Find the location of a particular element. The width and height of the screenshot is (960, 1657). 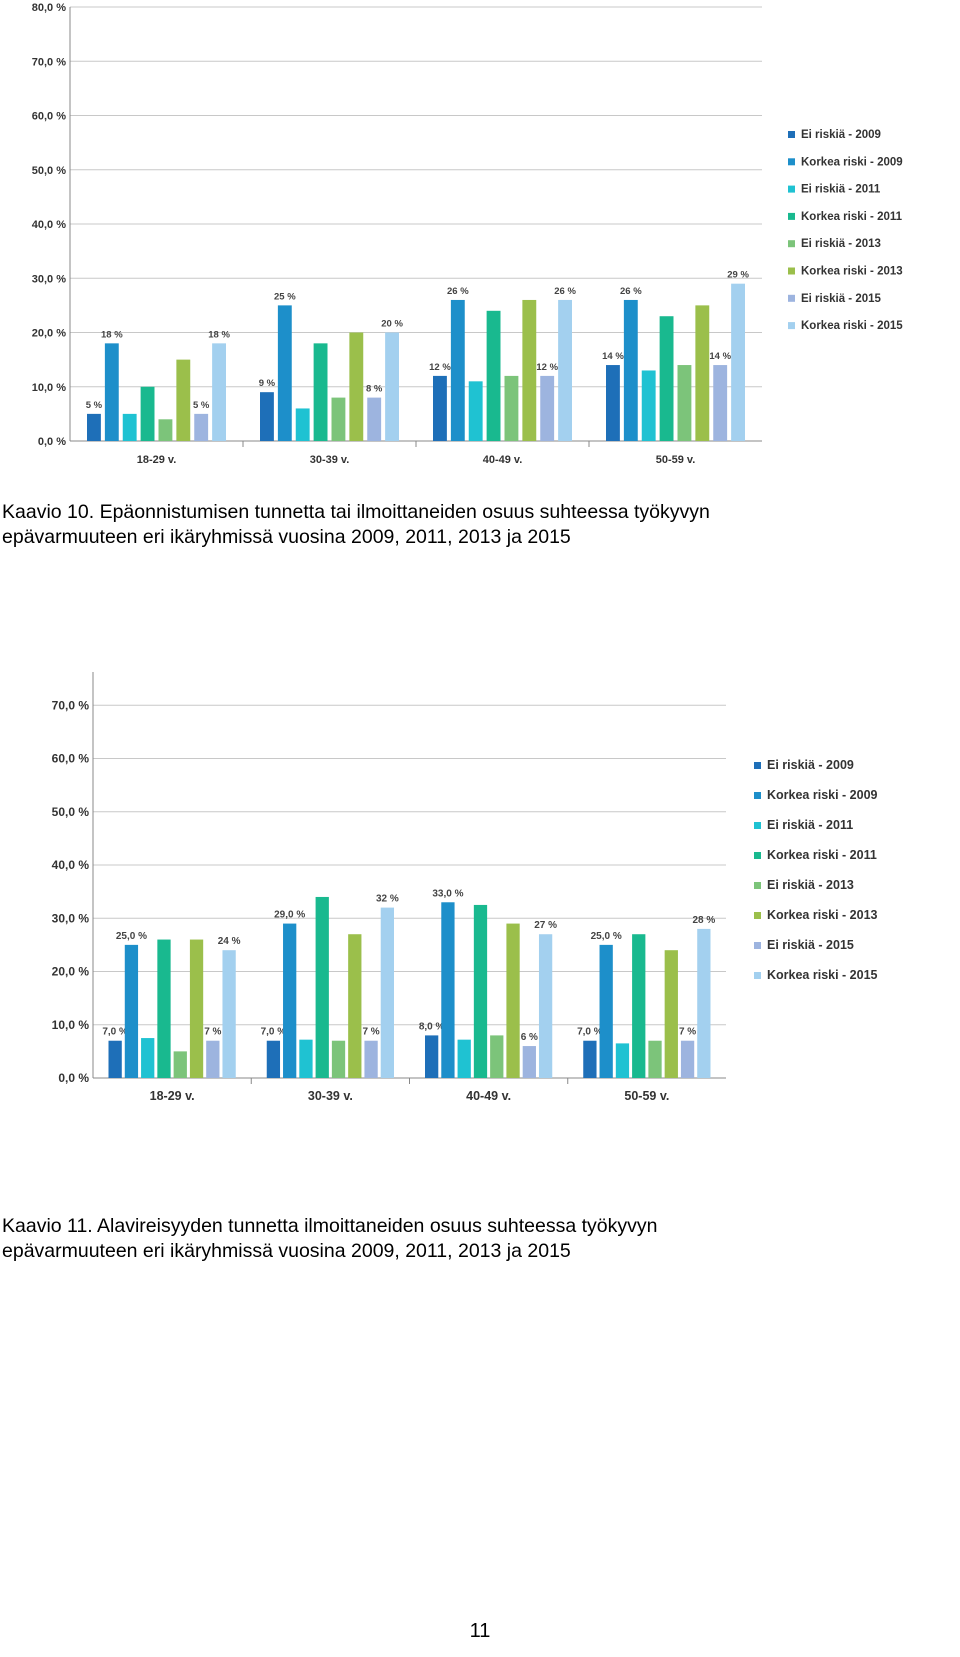

x-category-label: 50-59 v. is located at coordinates (676, 460).